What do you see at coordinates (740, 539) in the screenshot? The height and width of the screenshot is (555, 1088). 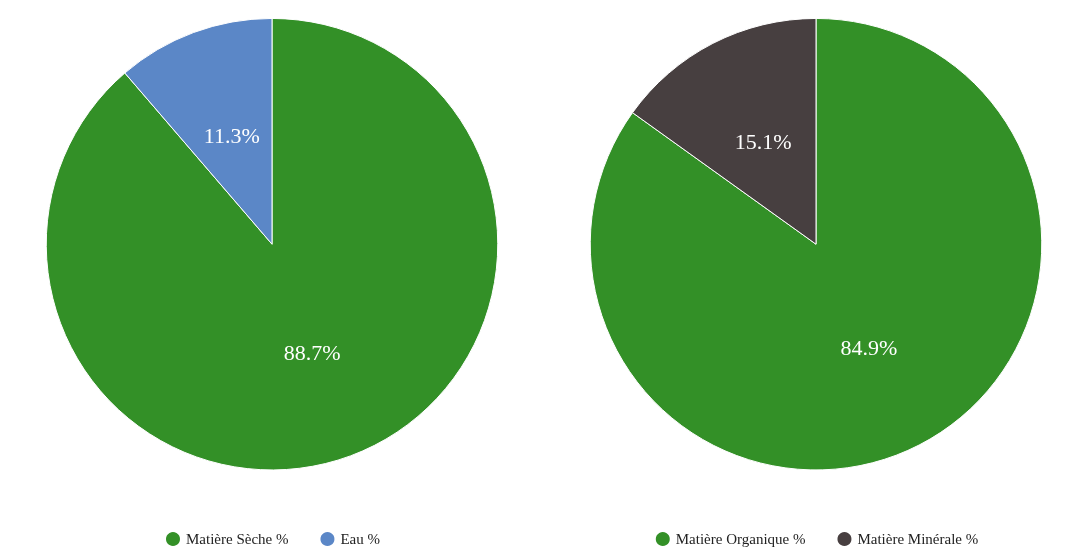 I see `legend-label: Matière Organique %` at bounding box center [740, 539].